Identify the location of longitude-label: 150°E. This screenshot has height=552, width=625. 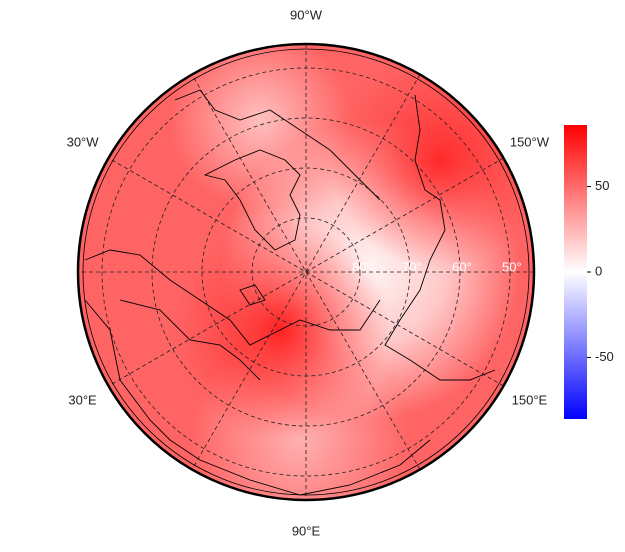
(530, 399).